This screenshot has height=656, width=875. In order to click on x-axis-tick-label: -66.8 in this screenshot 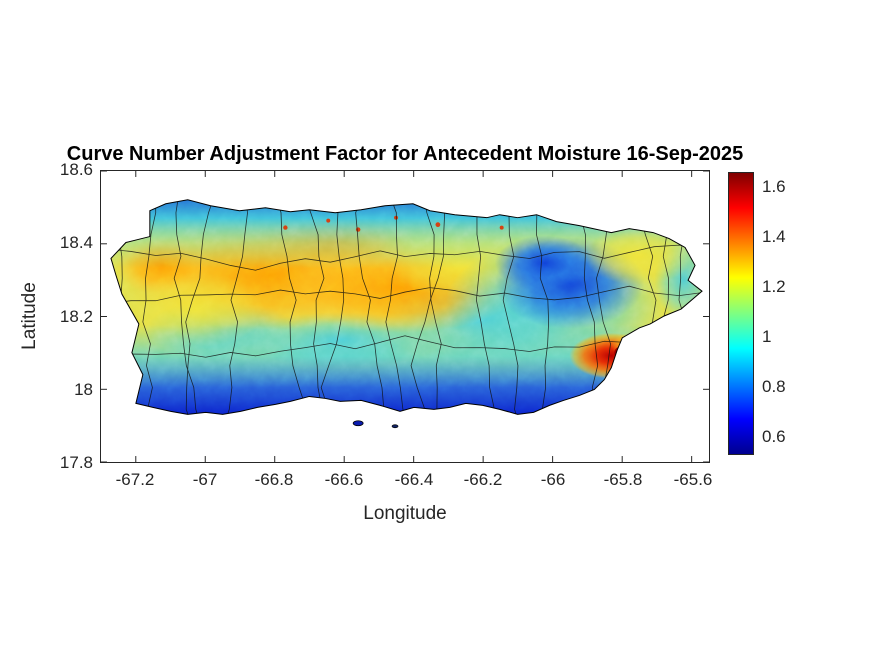, I will do `click(274, 479)`.